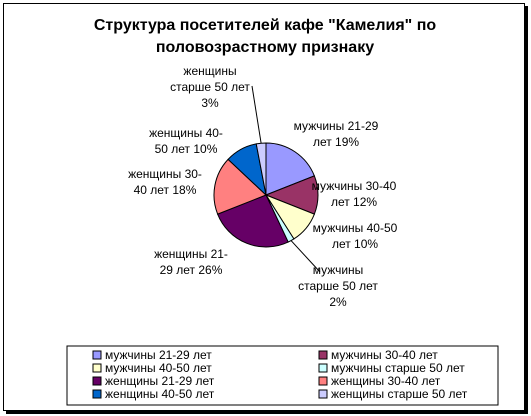 Image resolution: width=531 pixels, height=416 pixels. I want to click on data-label-2: мужчины 30-40 лет 12%, so click(354, 194).